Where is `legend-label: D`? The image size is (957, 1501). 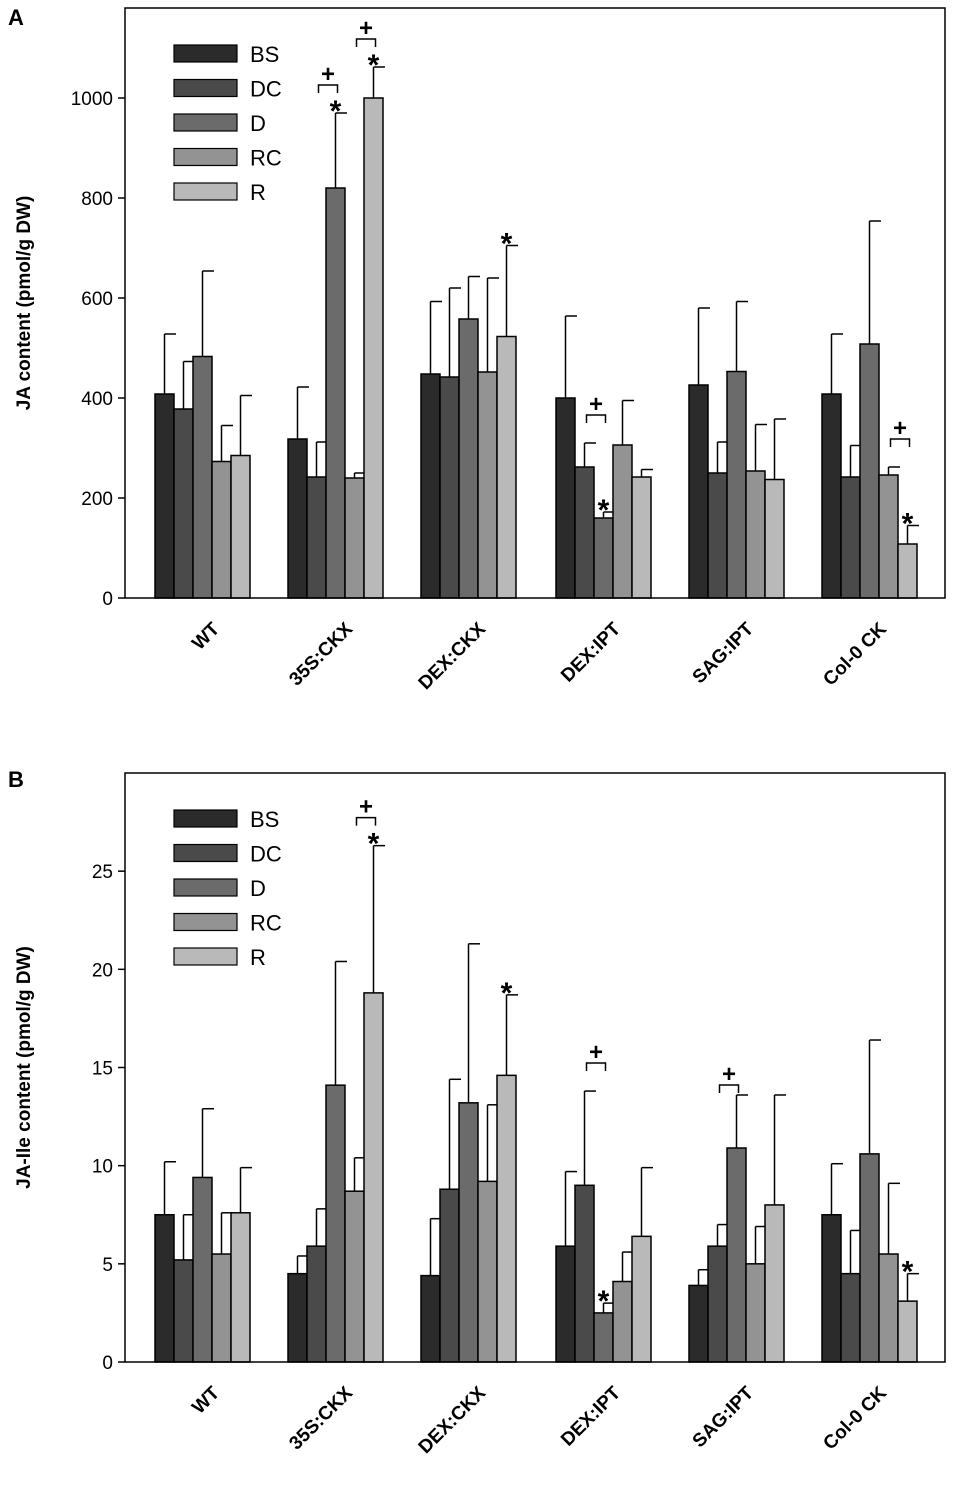
legend-label: D is located at coordinates (258, 123).